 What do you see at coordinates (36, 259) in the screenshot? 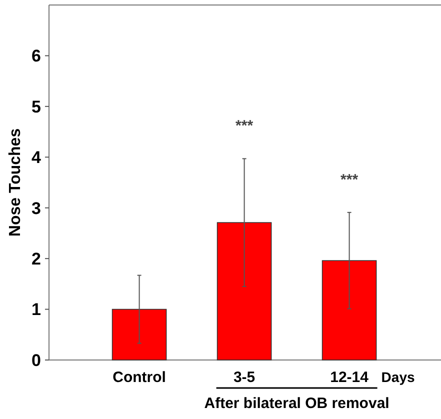
I see `y-tick-label: 2` at bounding box center [36, 259].